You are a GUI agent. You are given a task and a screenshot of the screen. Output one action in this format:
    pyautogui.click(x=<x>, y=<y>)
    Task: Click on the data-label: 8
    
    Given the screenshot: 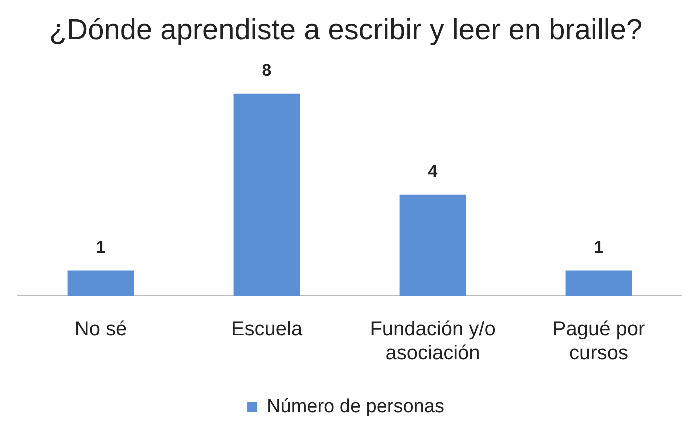 What is the action you would take?
    pyautogui.click(x=267, y=70)
    